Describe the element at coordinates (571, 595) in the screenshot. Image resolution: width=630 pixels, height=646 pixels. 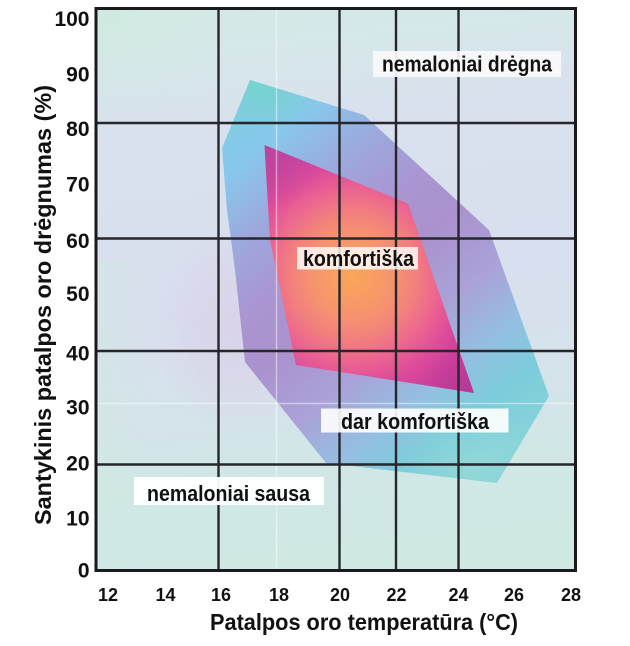
I see `svg-text: 28` at that location.